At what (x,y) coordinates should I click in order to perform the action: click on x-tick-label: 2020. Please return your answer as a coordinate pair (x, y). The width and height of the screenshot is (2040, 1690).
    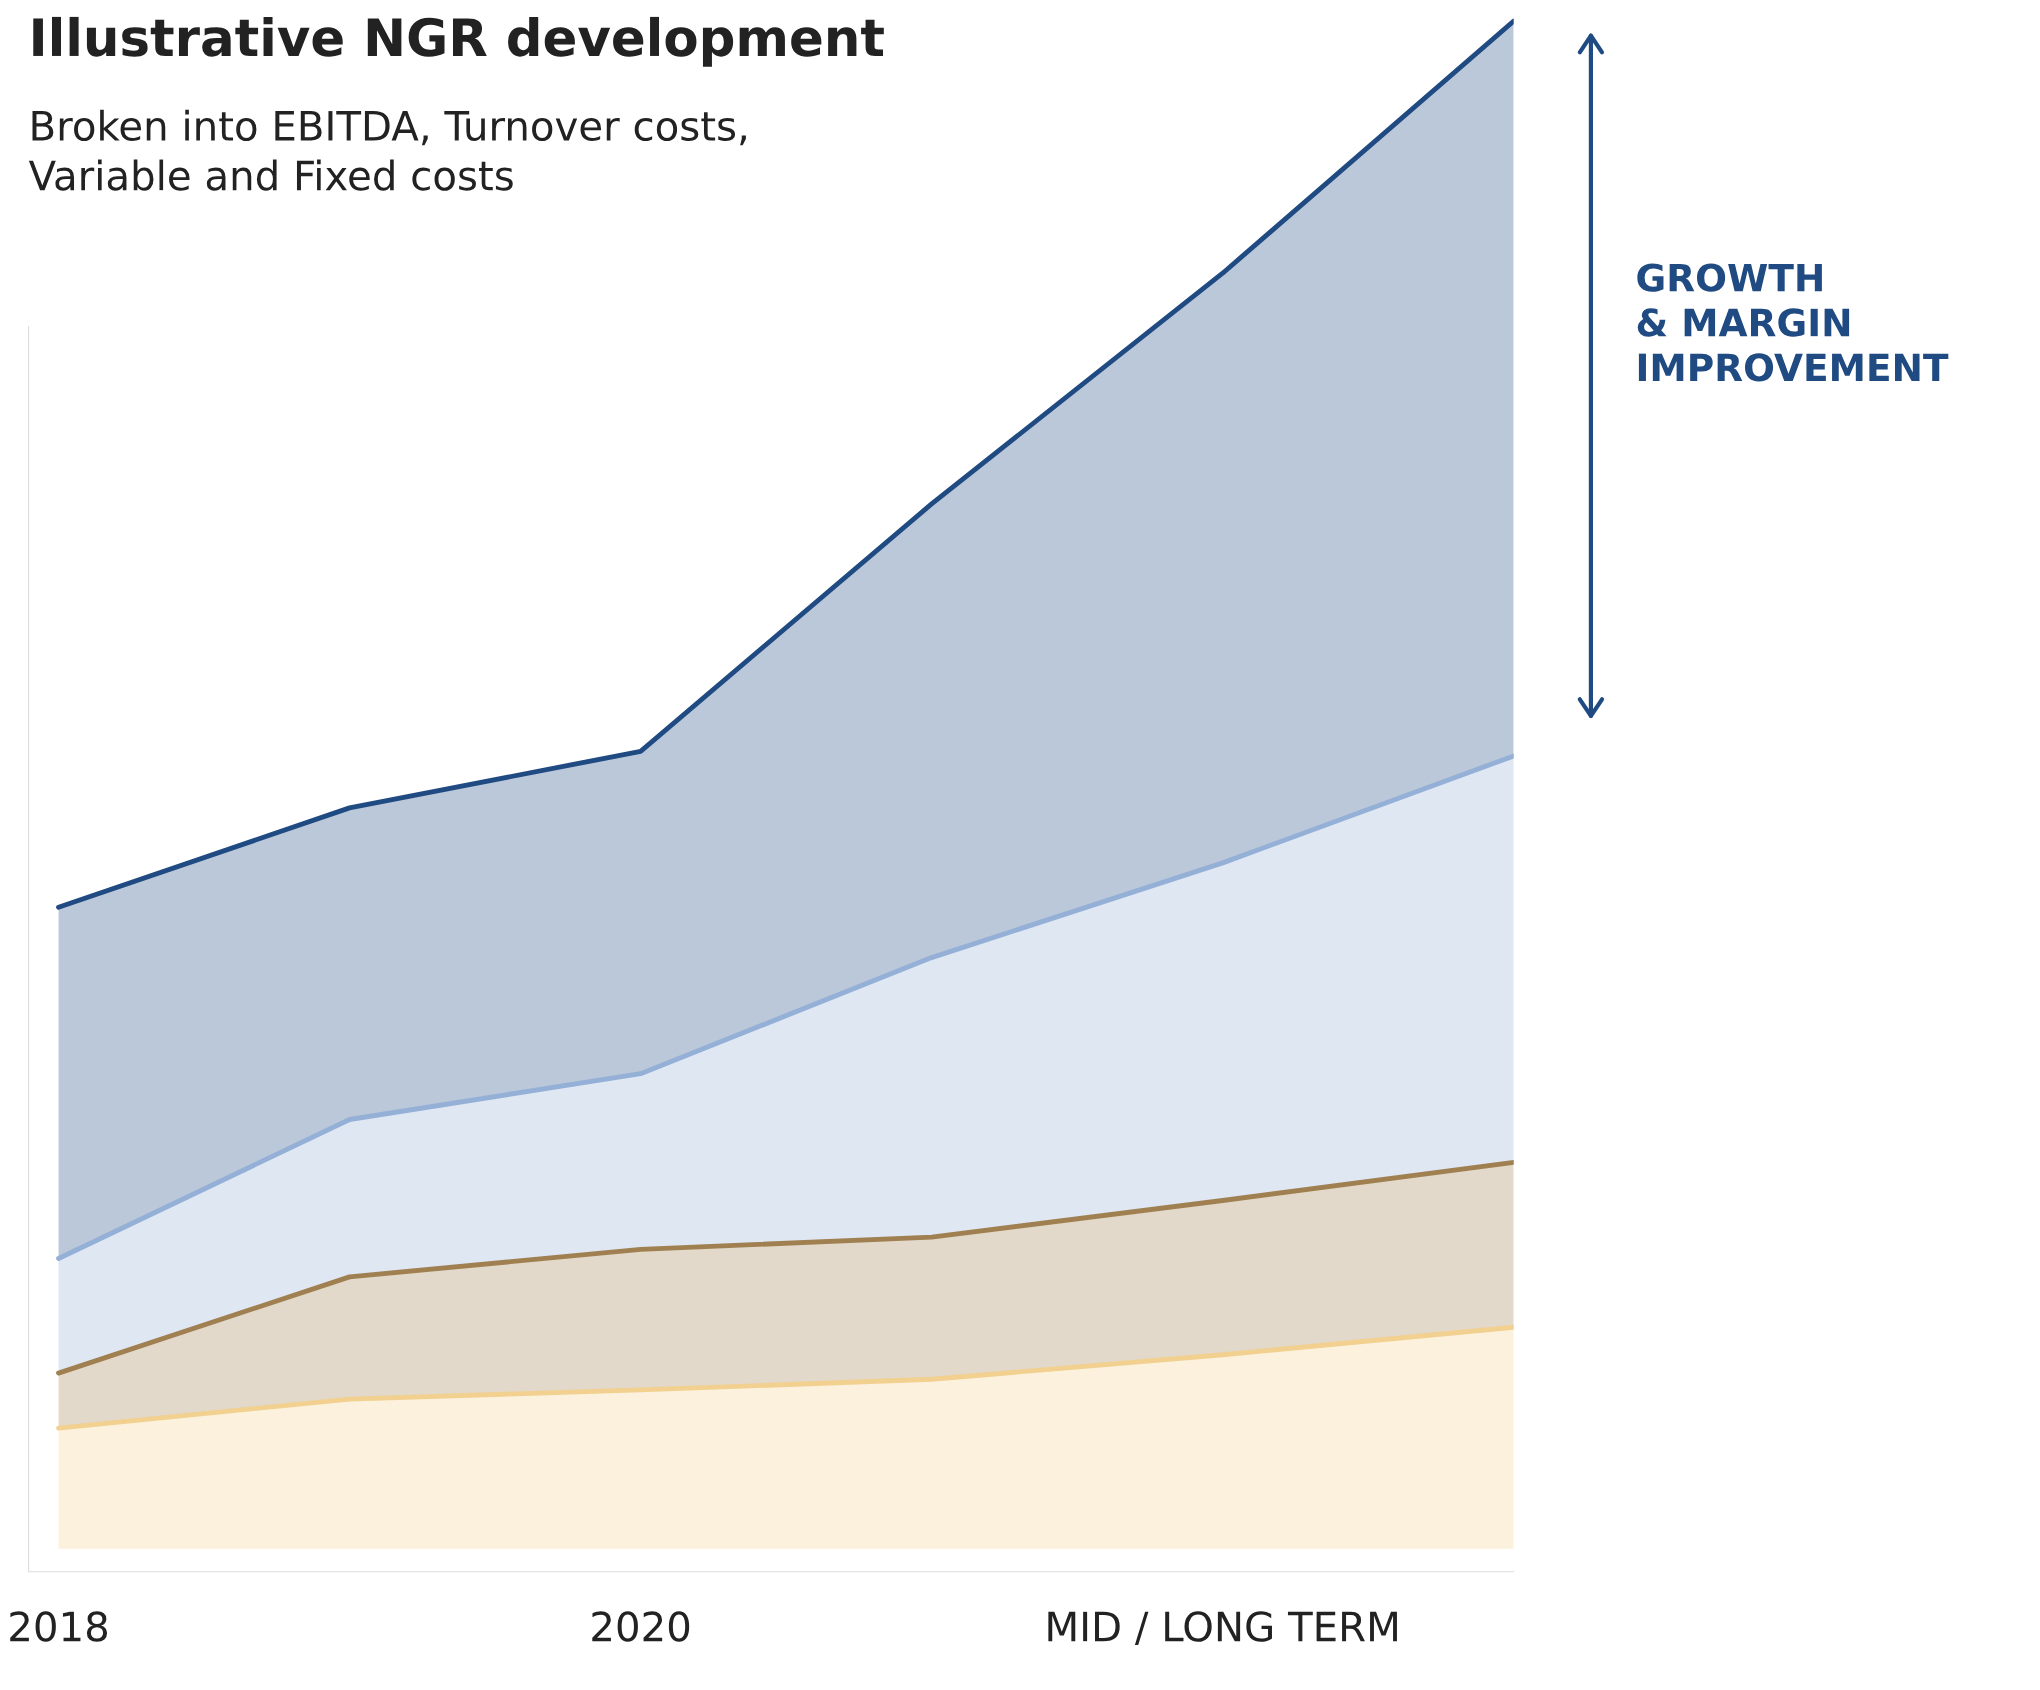
    Looking at the image, I should click on (641, 1626).